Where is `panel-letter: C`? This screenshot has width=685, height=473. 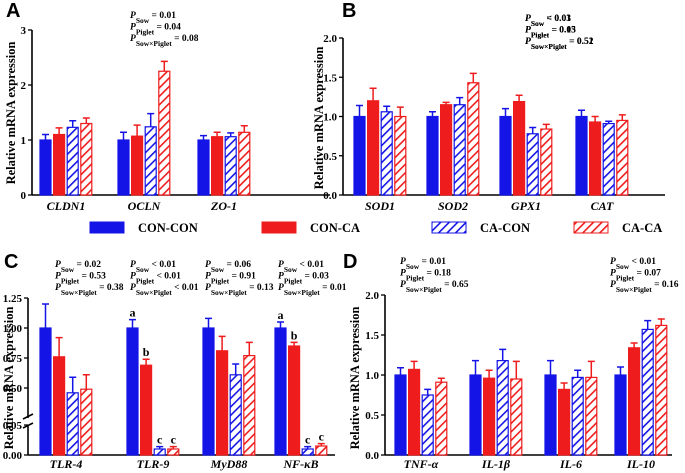 panel-letter: C is located at coordinates (11, 262).